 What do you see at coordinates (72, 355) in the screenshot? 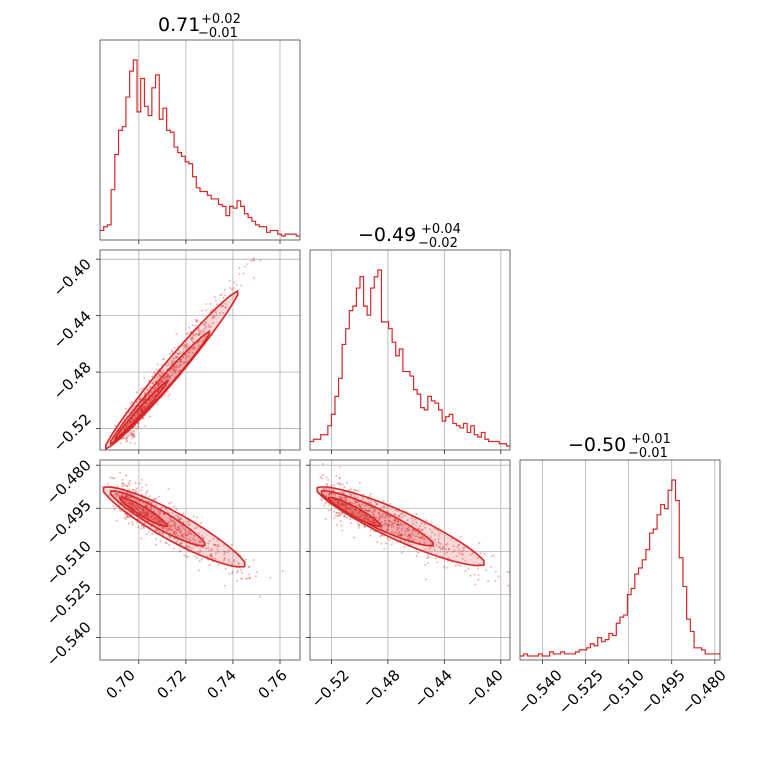
I see `y-tick-labels-param-1: −0.52 −0.48 −0.44 −0.40` at bounding box center [72, 355].